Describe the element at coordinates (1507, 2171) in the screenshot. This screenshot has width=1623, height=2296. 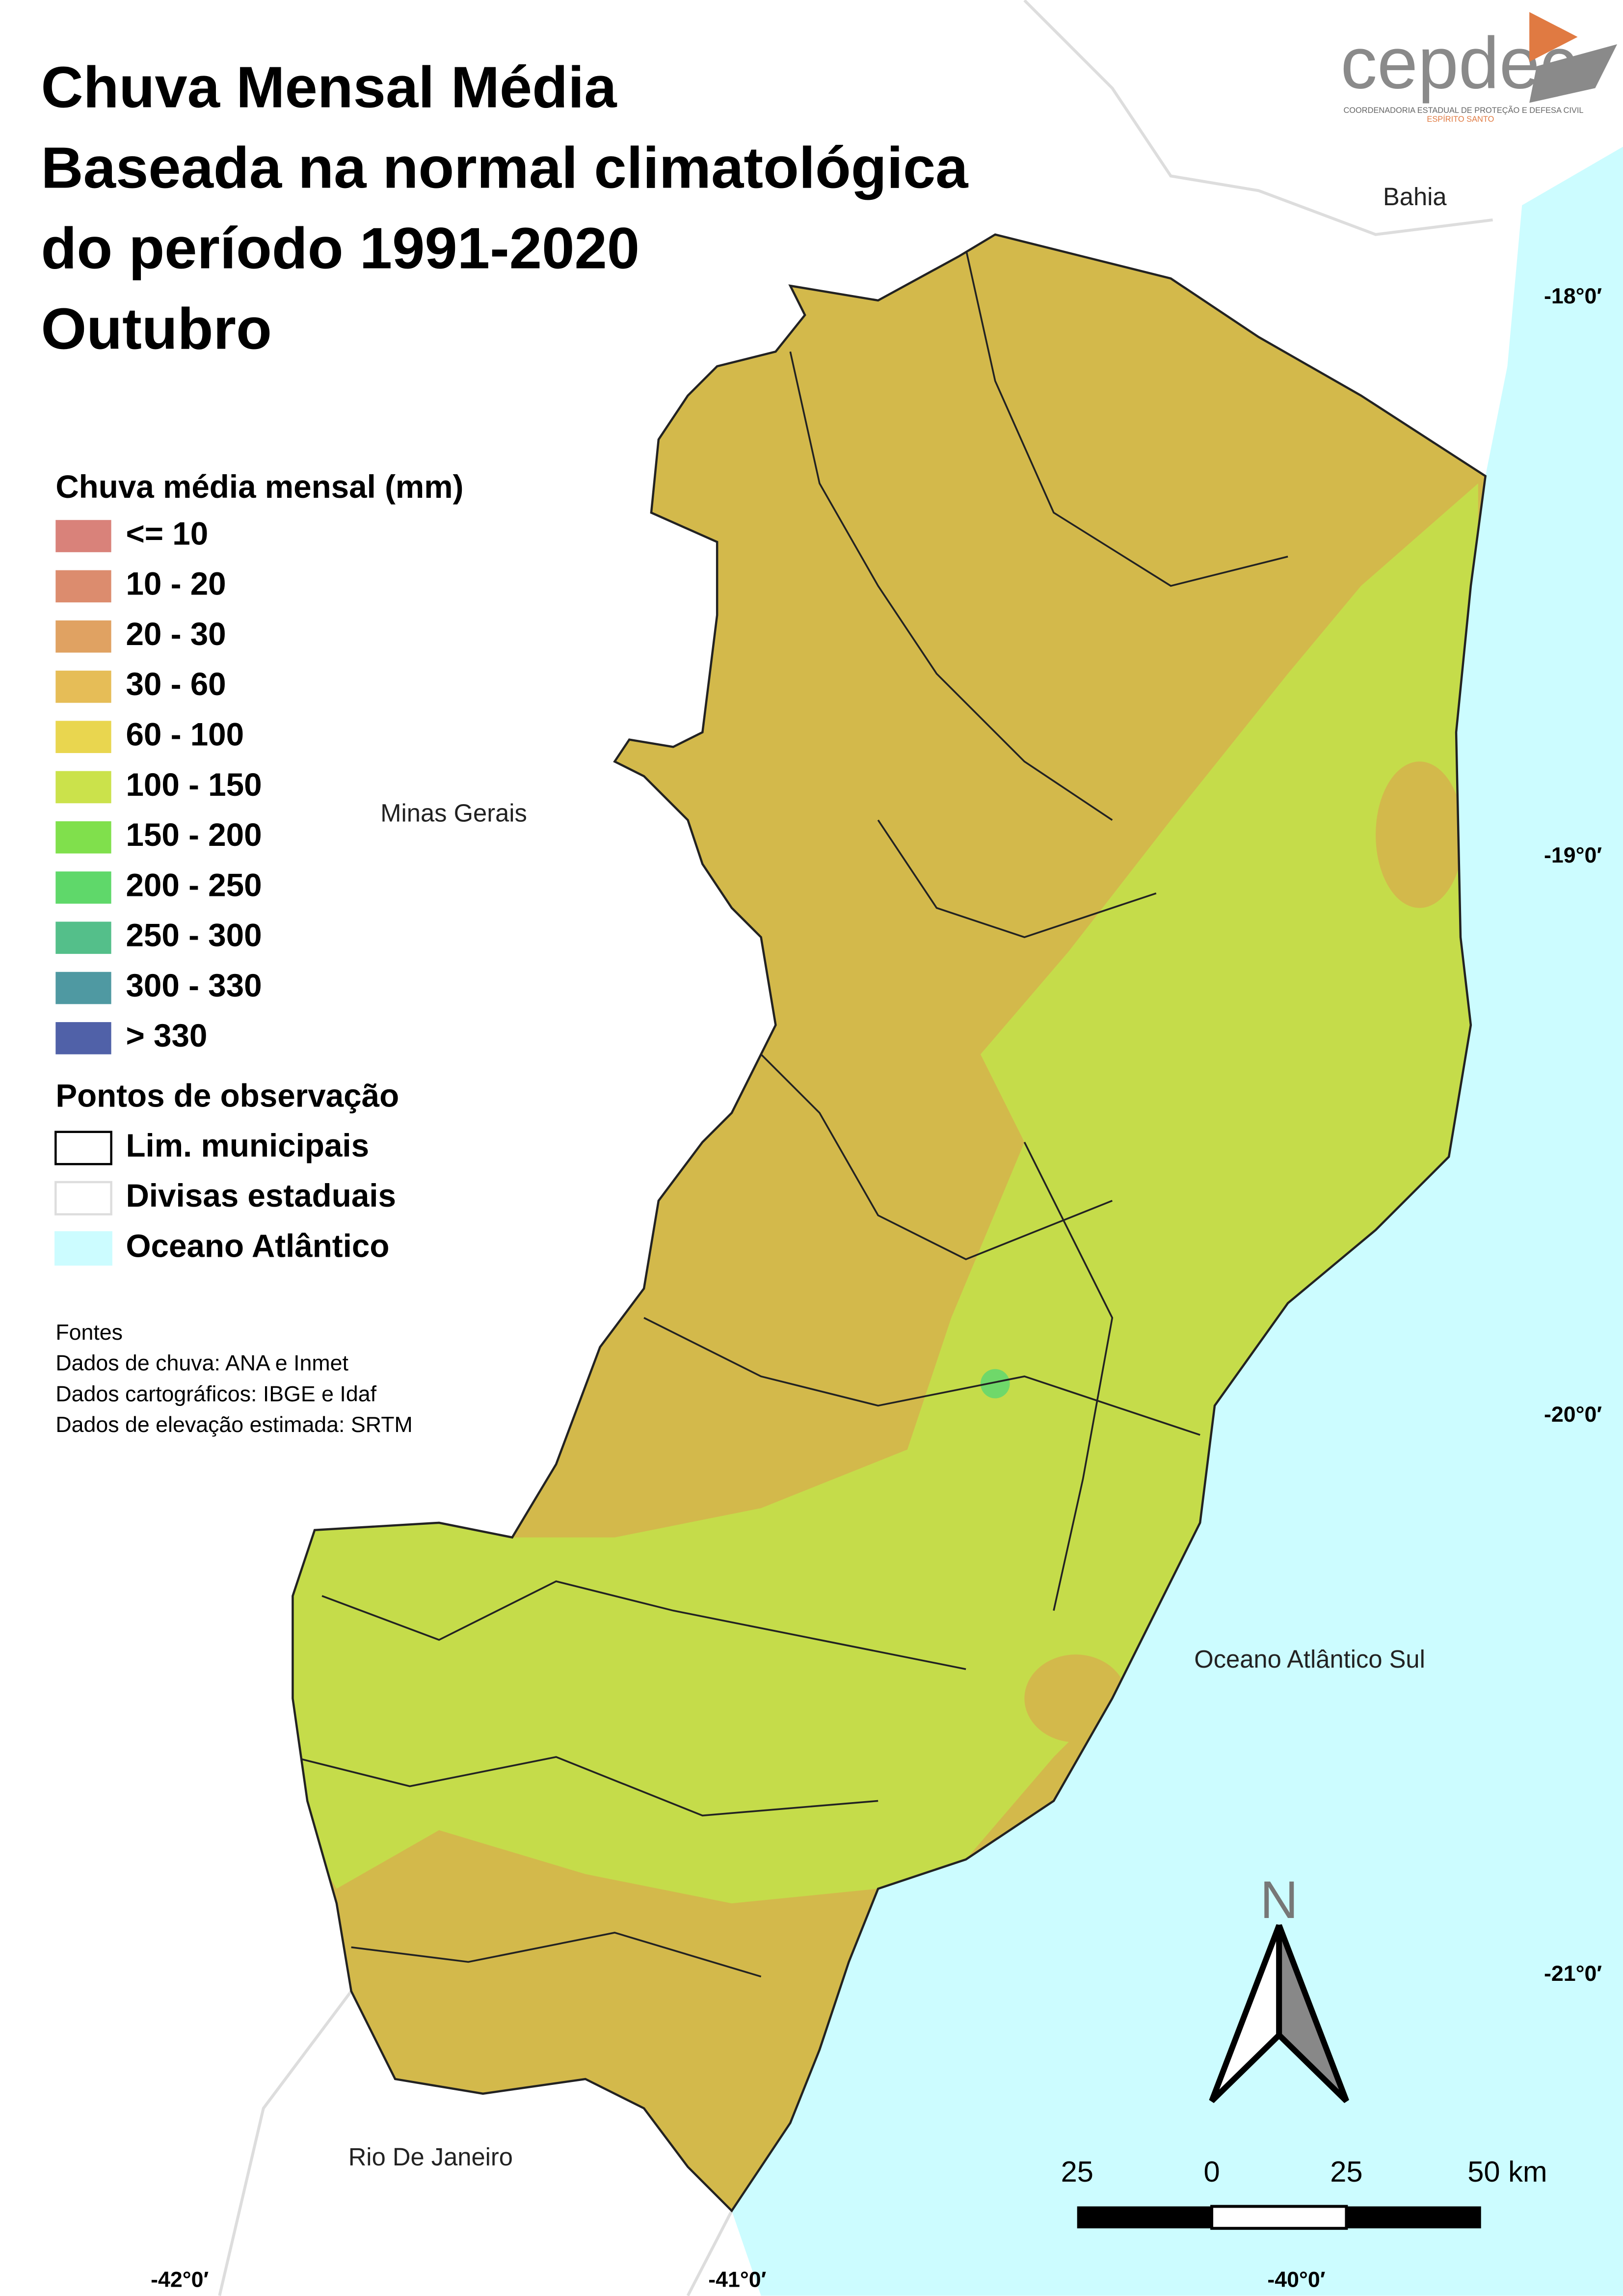
I see `scale-label: 50 km` at that location.